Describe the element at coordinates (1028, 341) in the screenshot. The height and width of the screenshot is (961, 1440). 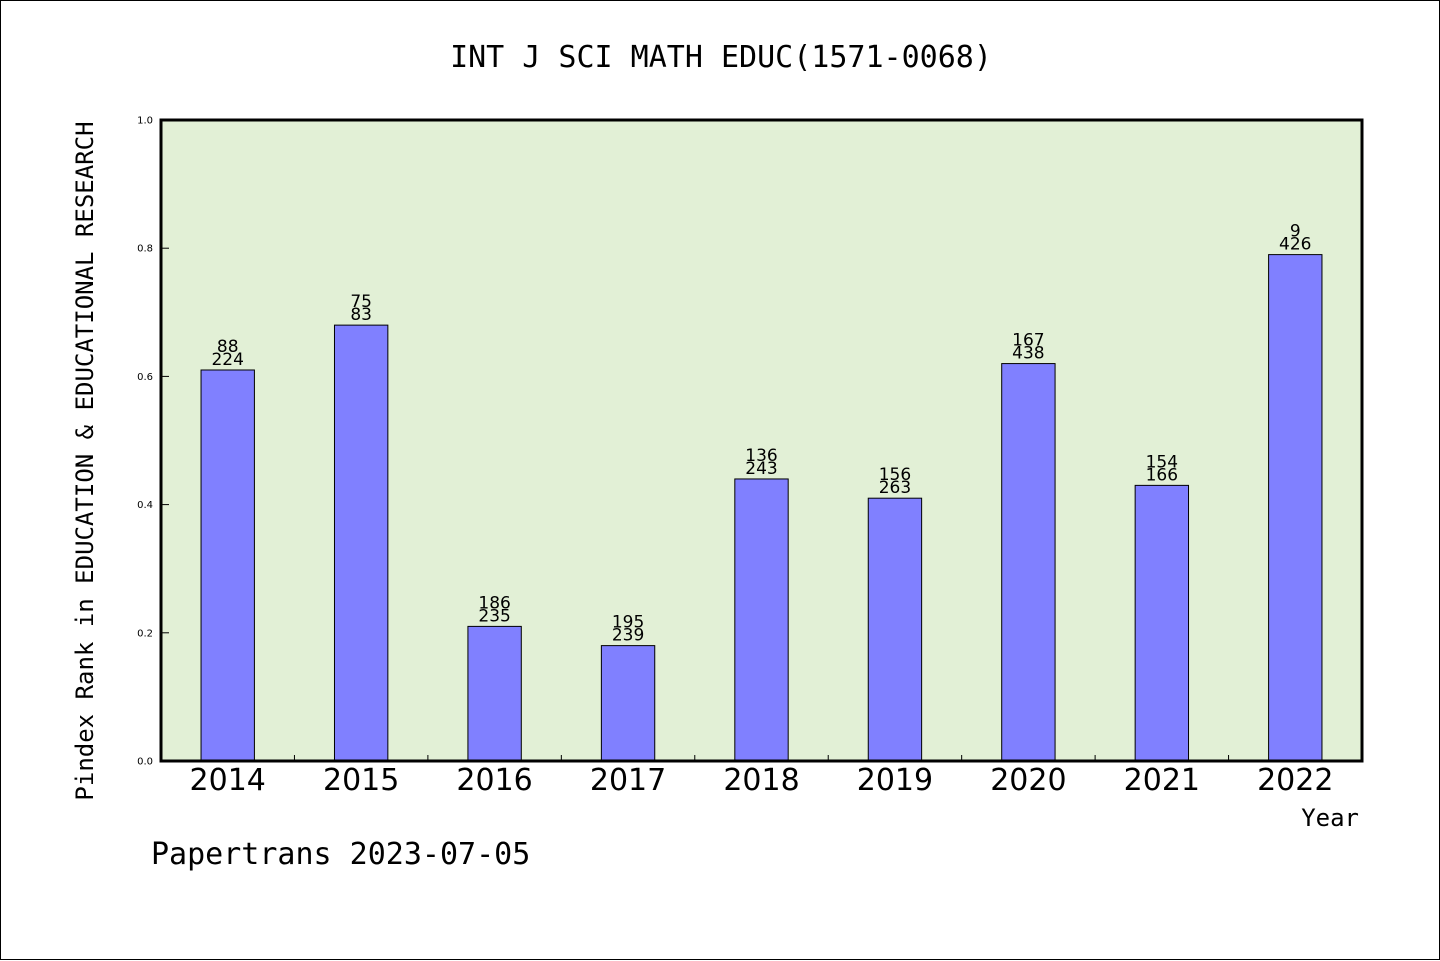
I see `bar-rank-label: 167` at that location.